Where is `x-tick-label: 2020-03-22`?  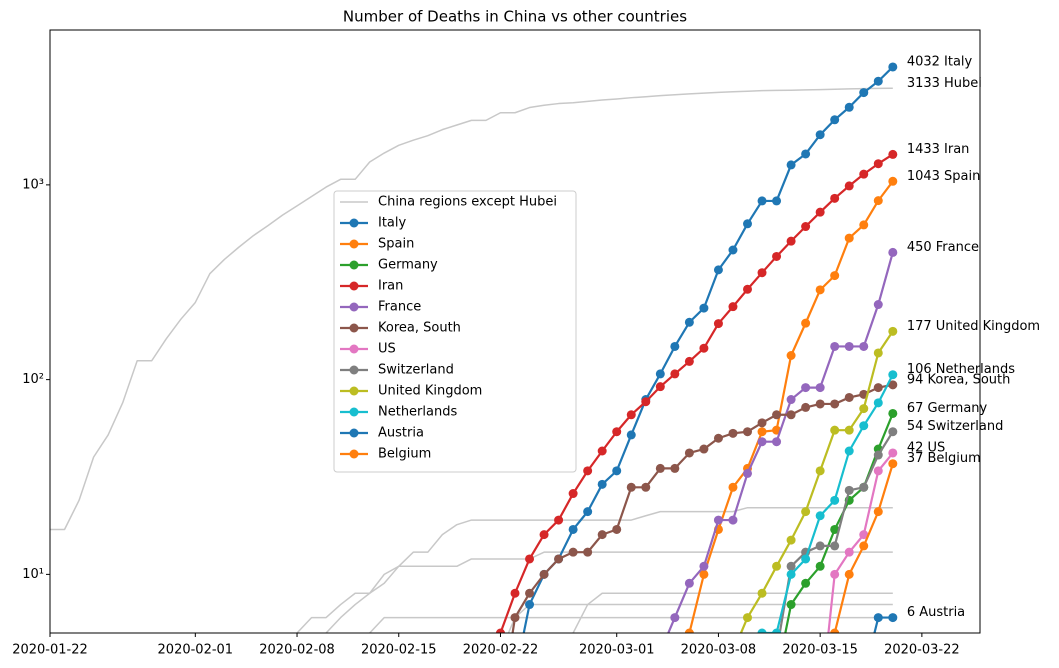 x-tick-label: 2020-03-22 is located at coordinates (922, 650).